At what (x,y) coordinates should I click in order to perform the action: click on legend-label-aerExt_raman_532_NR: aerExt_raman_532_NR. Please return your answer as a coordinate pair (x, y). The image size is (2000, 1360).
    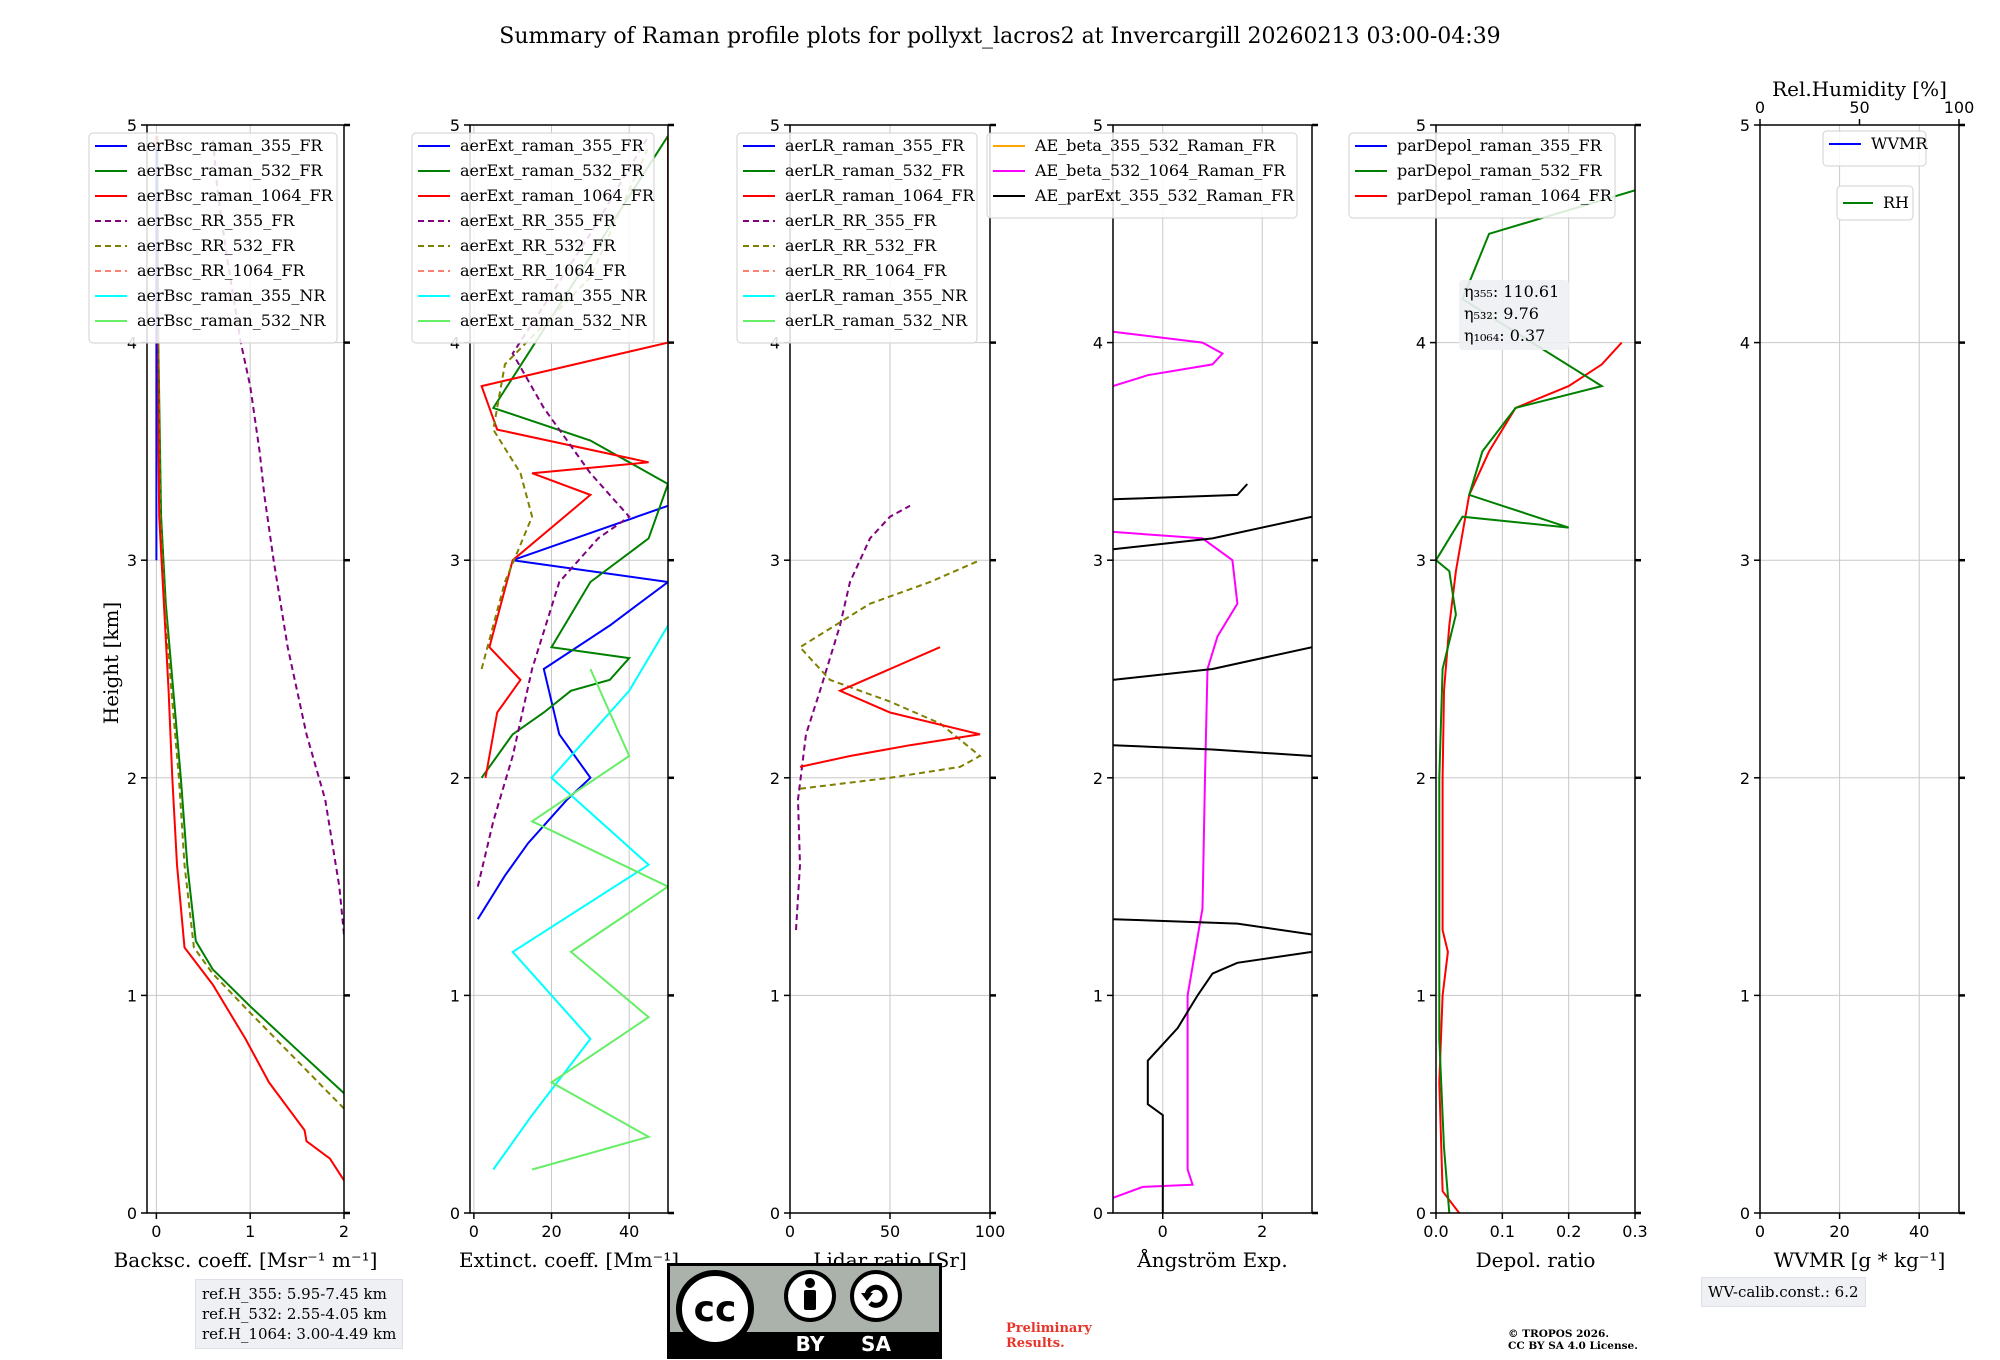
    Looking at the image, I should click on (554, 320).